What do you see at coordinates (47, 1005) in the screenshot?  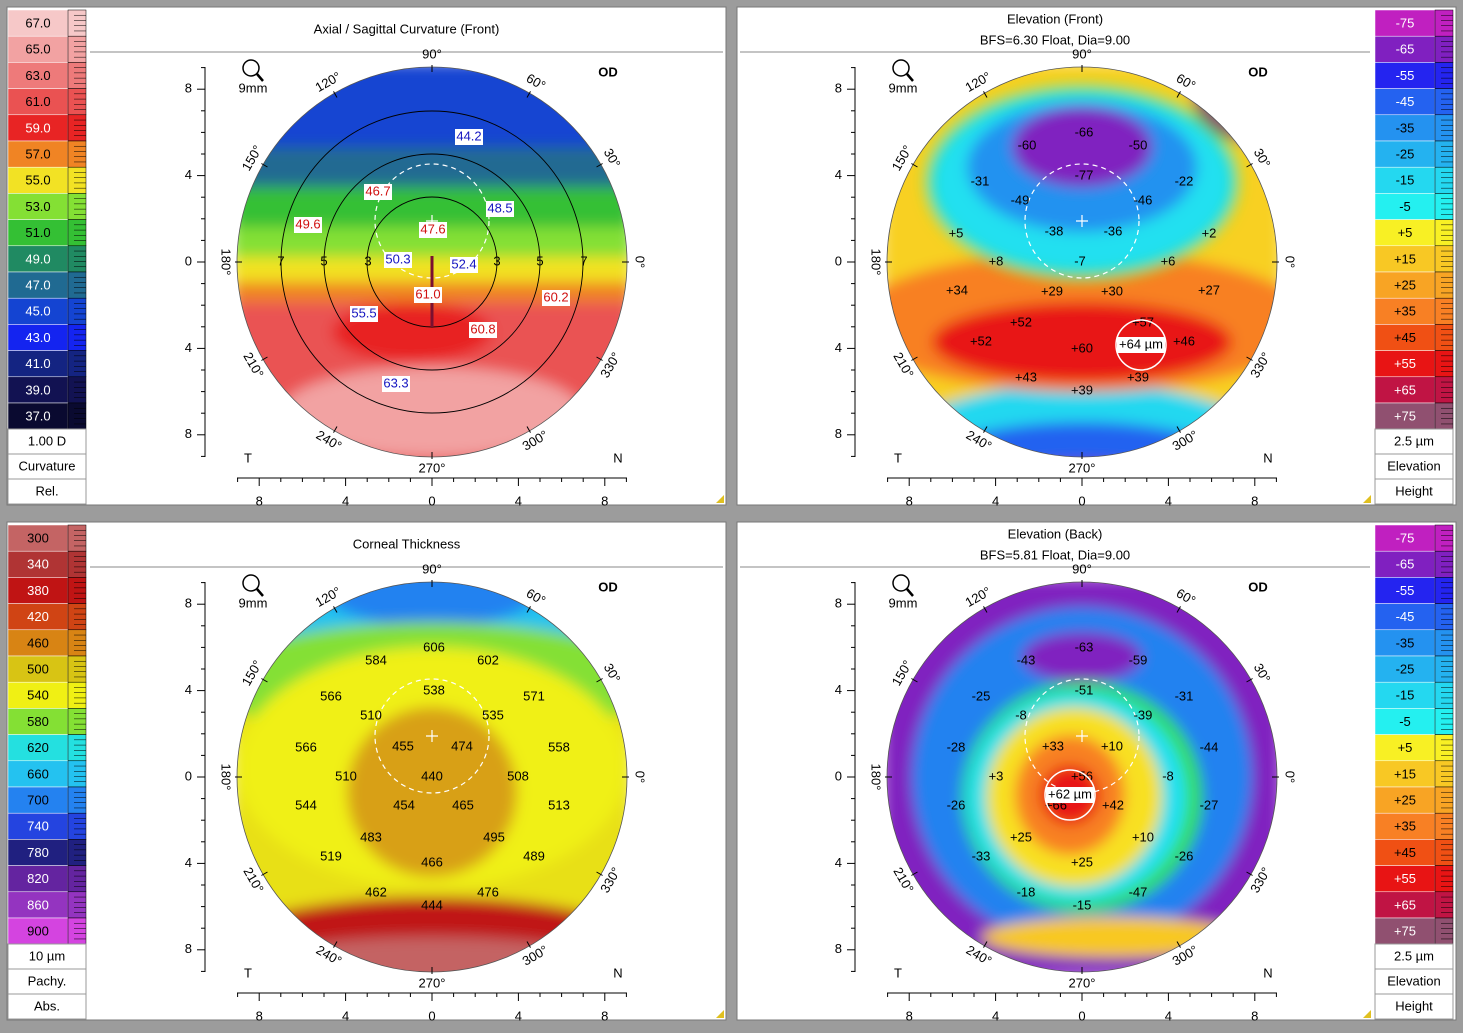 I see `scale-footer-text: Abs.` at bounding box center [47, 1005].